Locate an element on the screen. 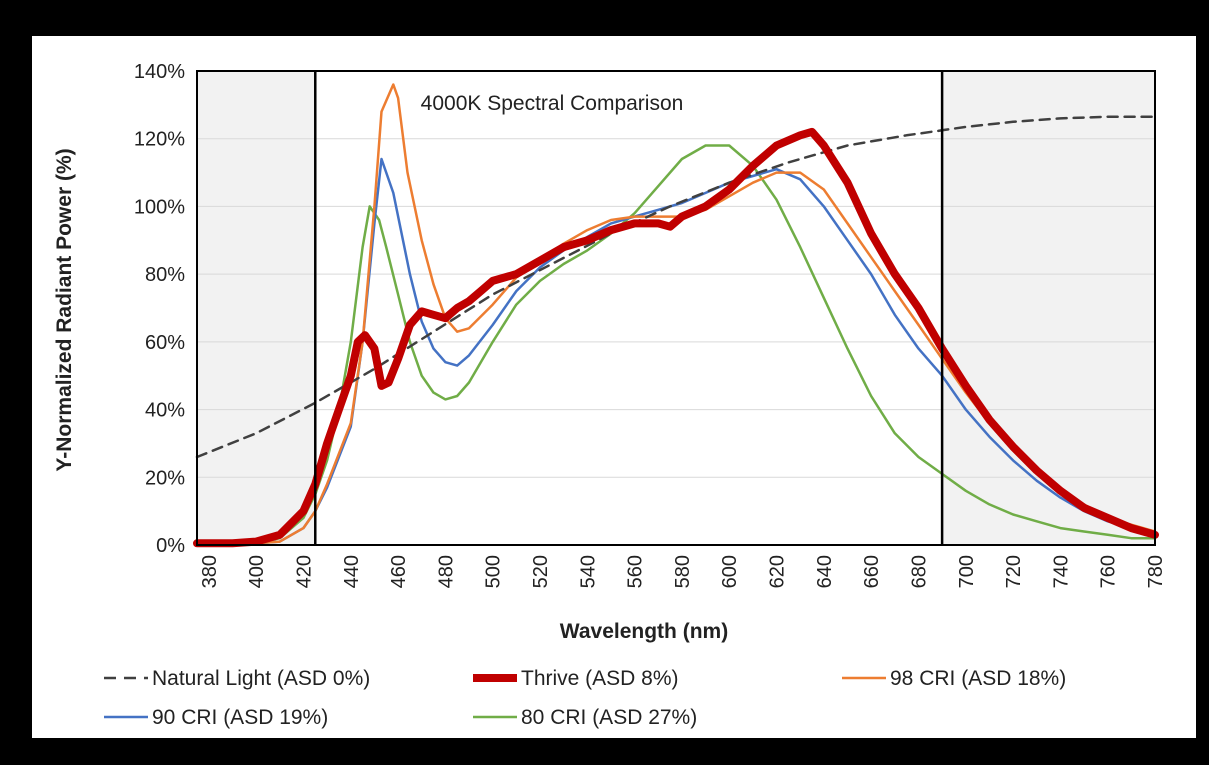 The image size is (1209, 765). x-tick-label: 660 is located at coordinates (872, 571).